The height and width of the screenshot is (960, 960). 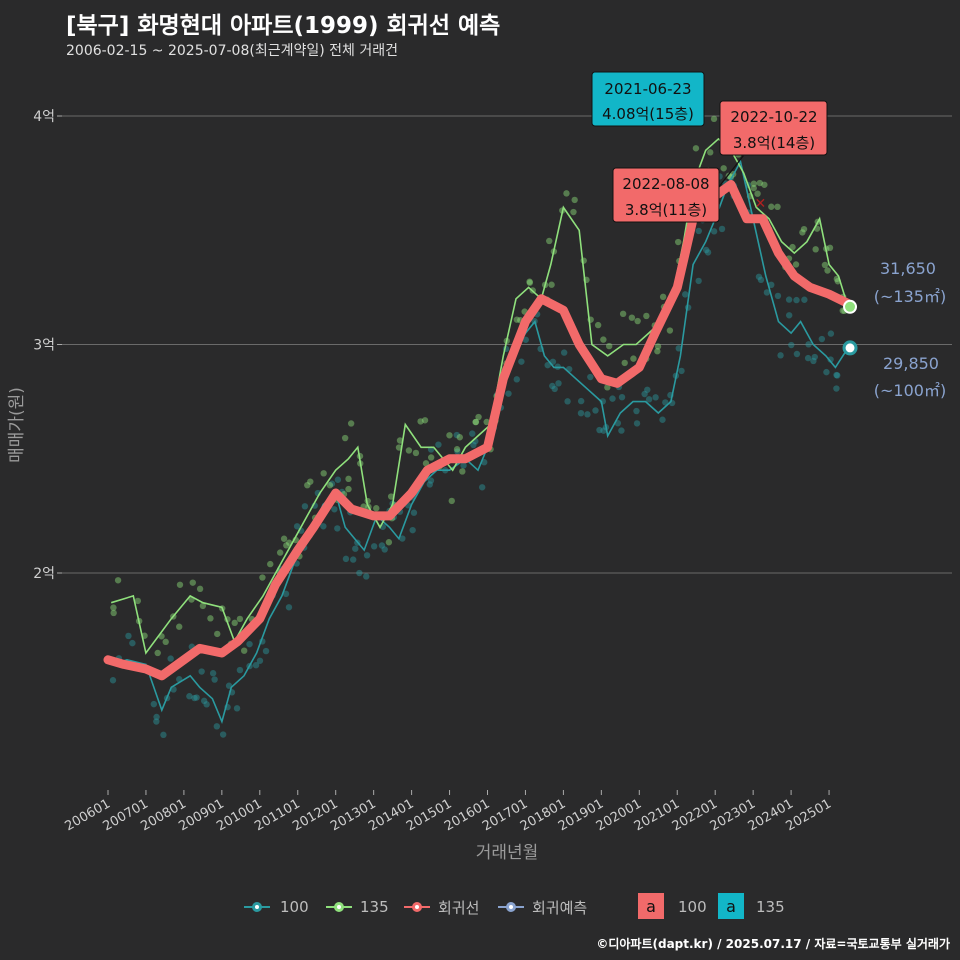 I want to click on prediction-area-100: (~100㎡), so click(x=910, y=390).